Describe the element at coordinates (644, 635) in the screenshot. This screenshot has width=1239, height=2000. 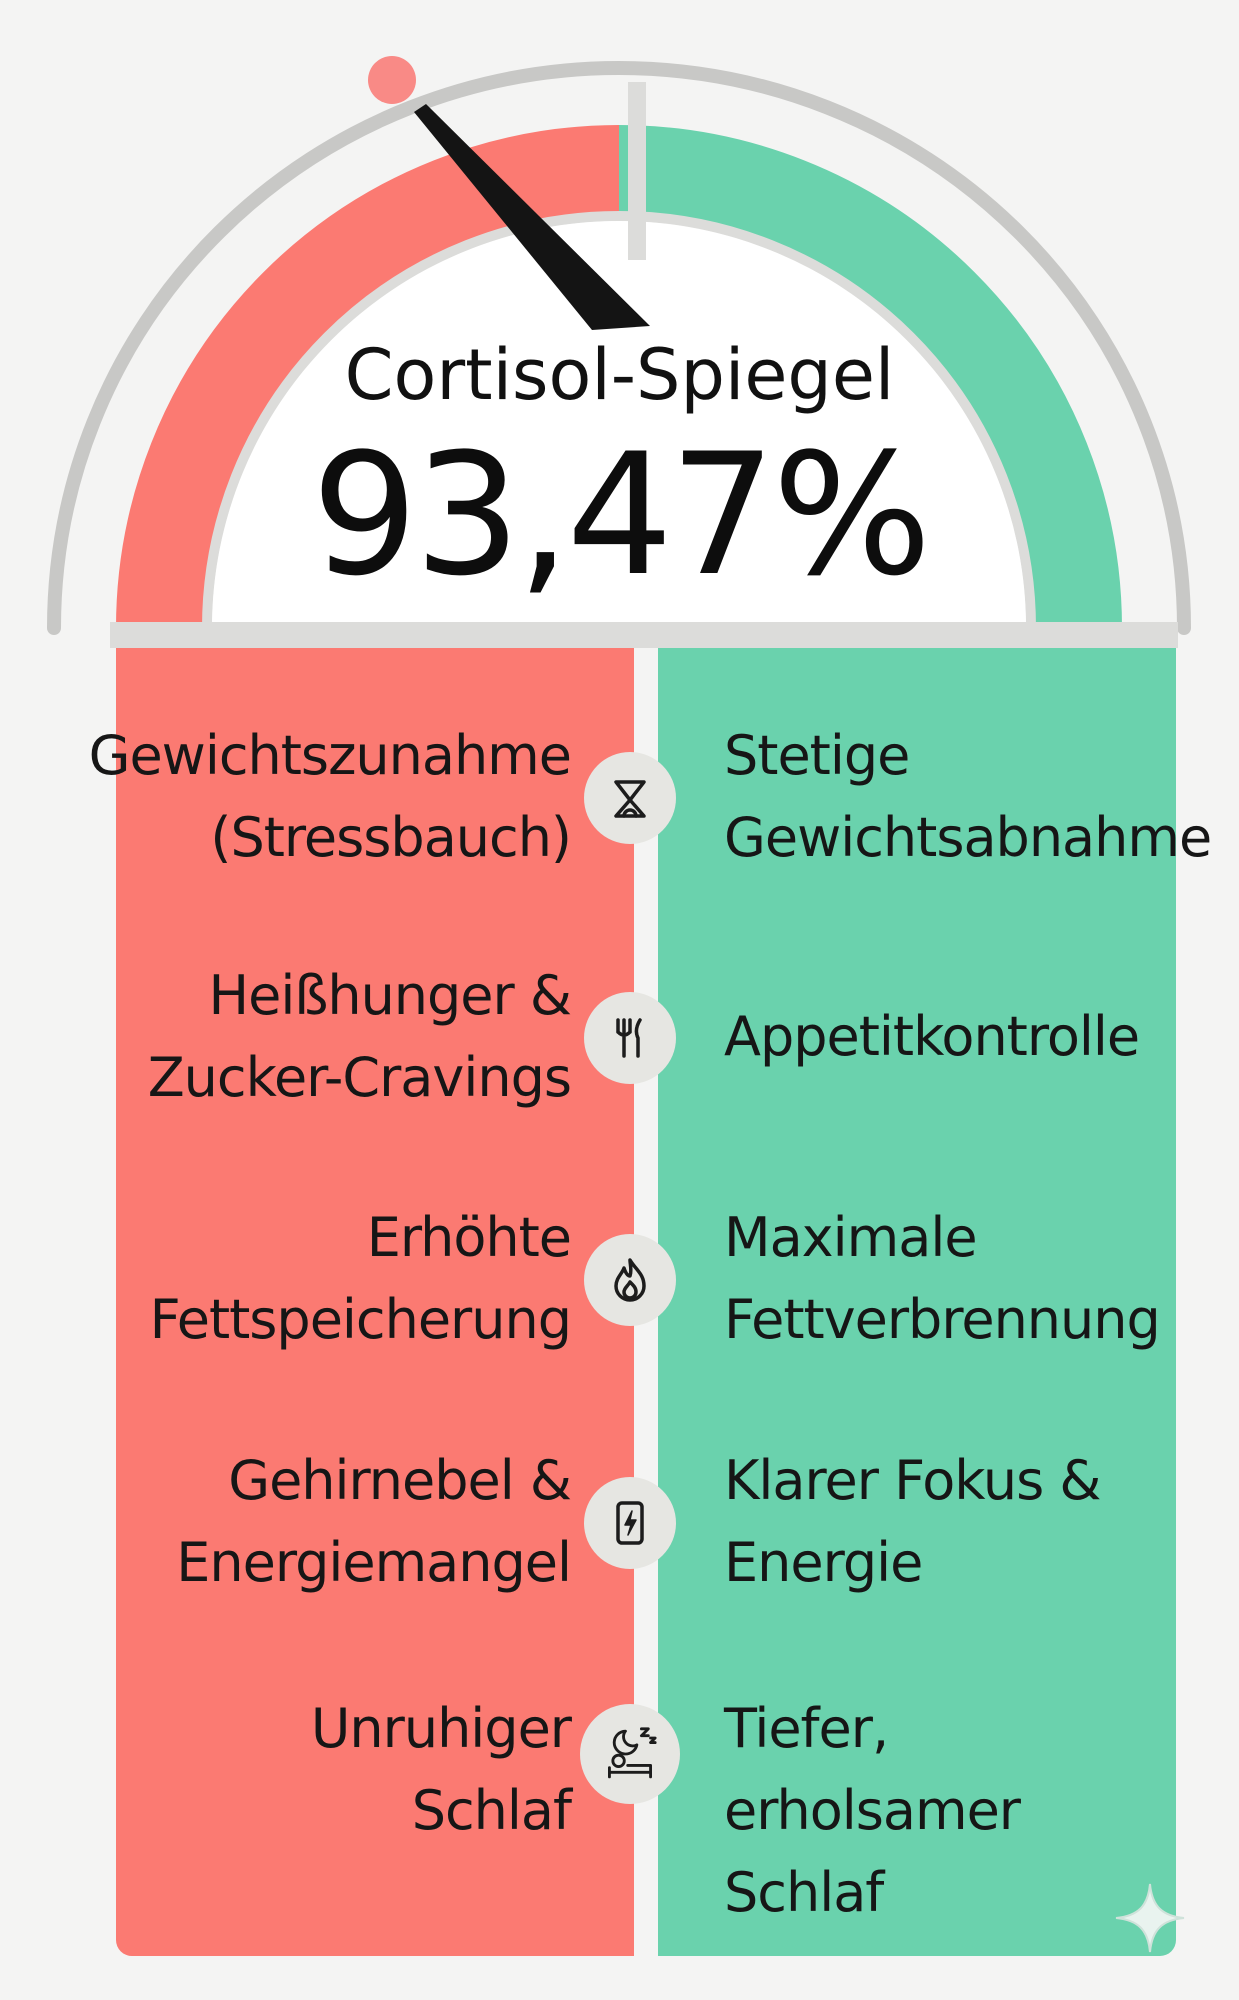
I see `gauge-baseline` at that location.